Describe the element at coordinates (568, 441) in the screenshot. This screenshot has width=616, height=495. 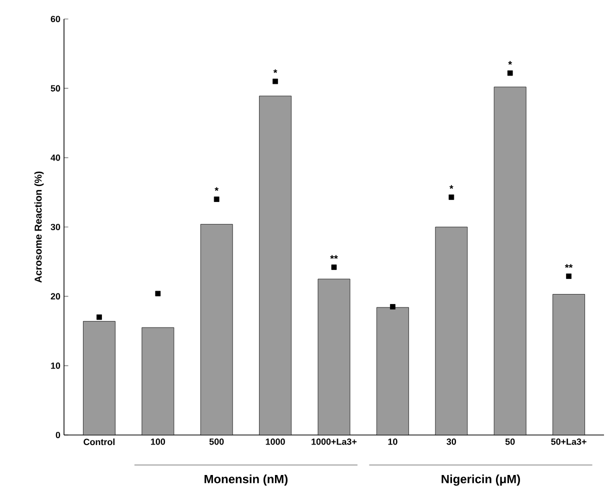
I see `x-tick-label: 50+La3+` at that location.